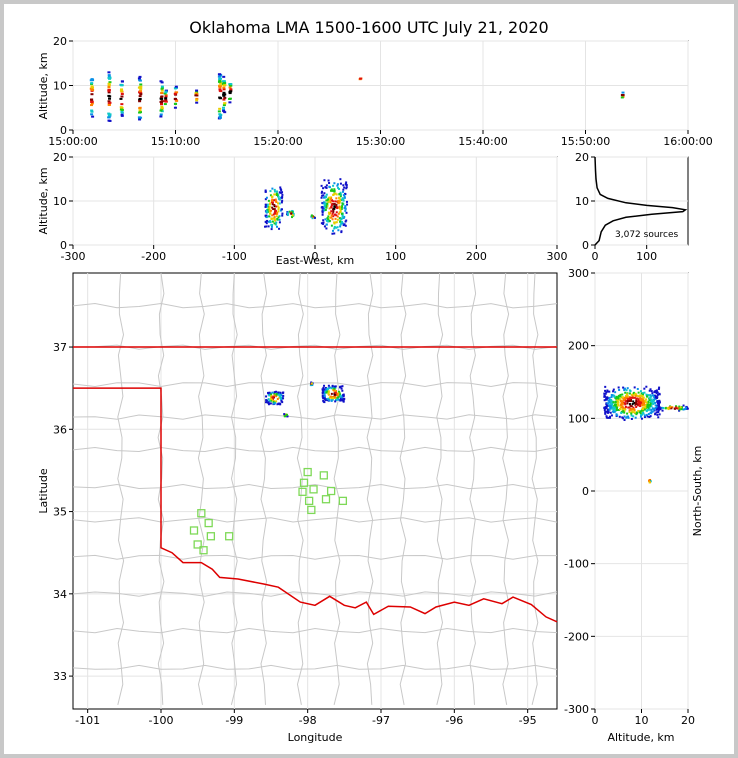 The width and height of the screenshot is (738, 758). What do you see at coordinates (175, 141) in the screenshot?
I see `time-height-x-tick-label: 15:10:00` at bounding box center [175, 141].